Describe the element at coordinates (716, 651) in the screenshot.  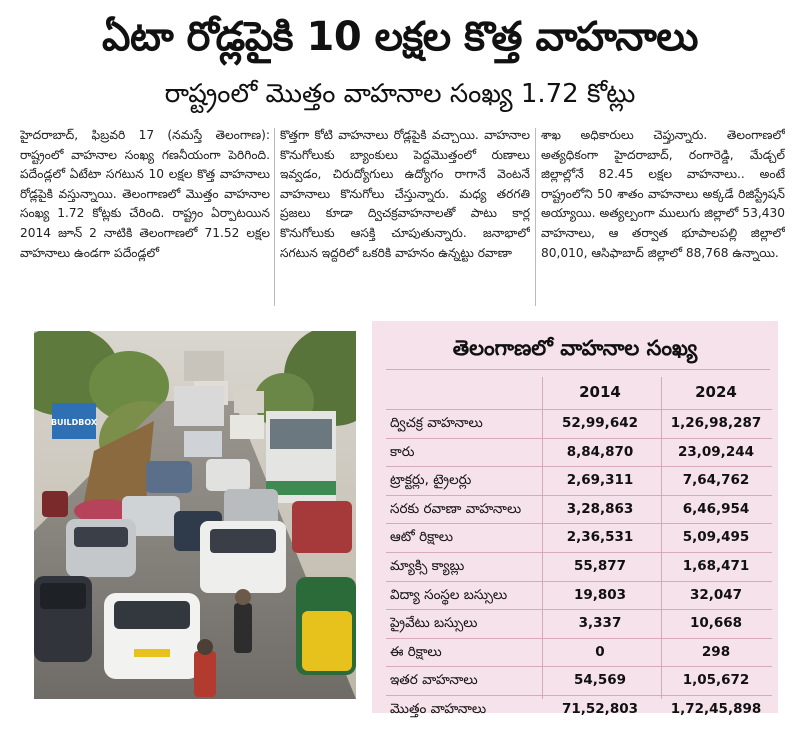
I see `value-2024: 298` at that location.